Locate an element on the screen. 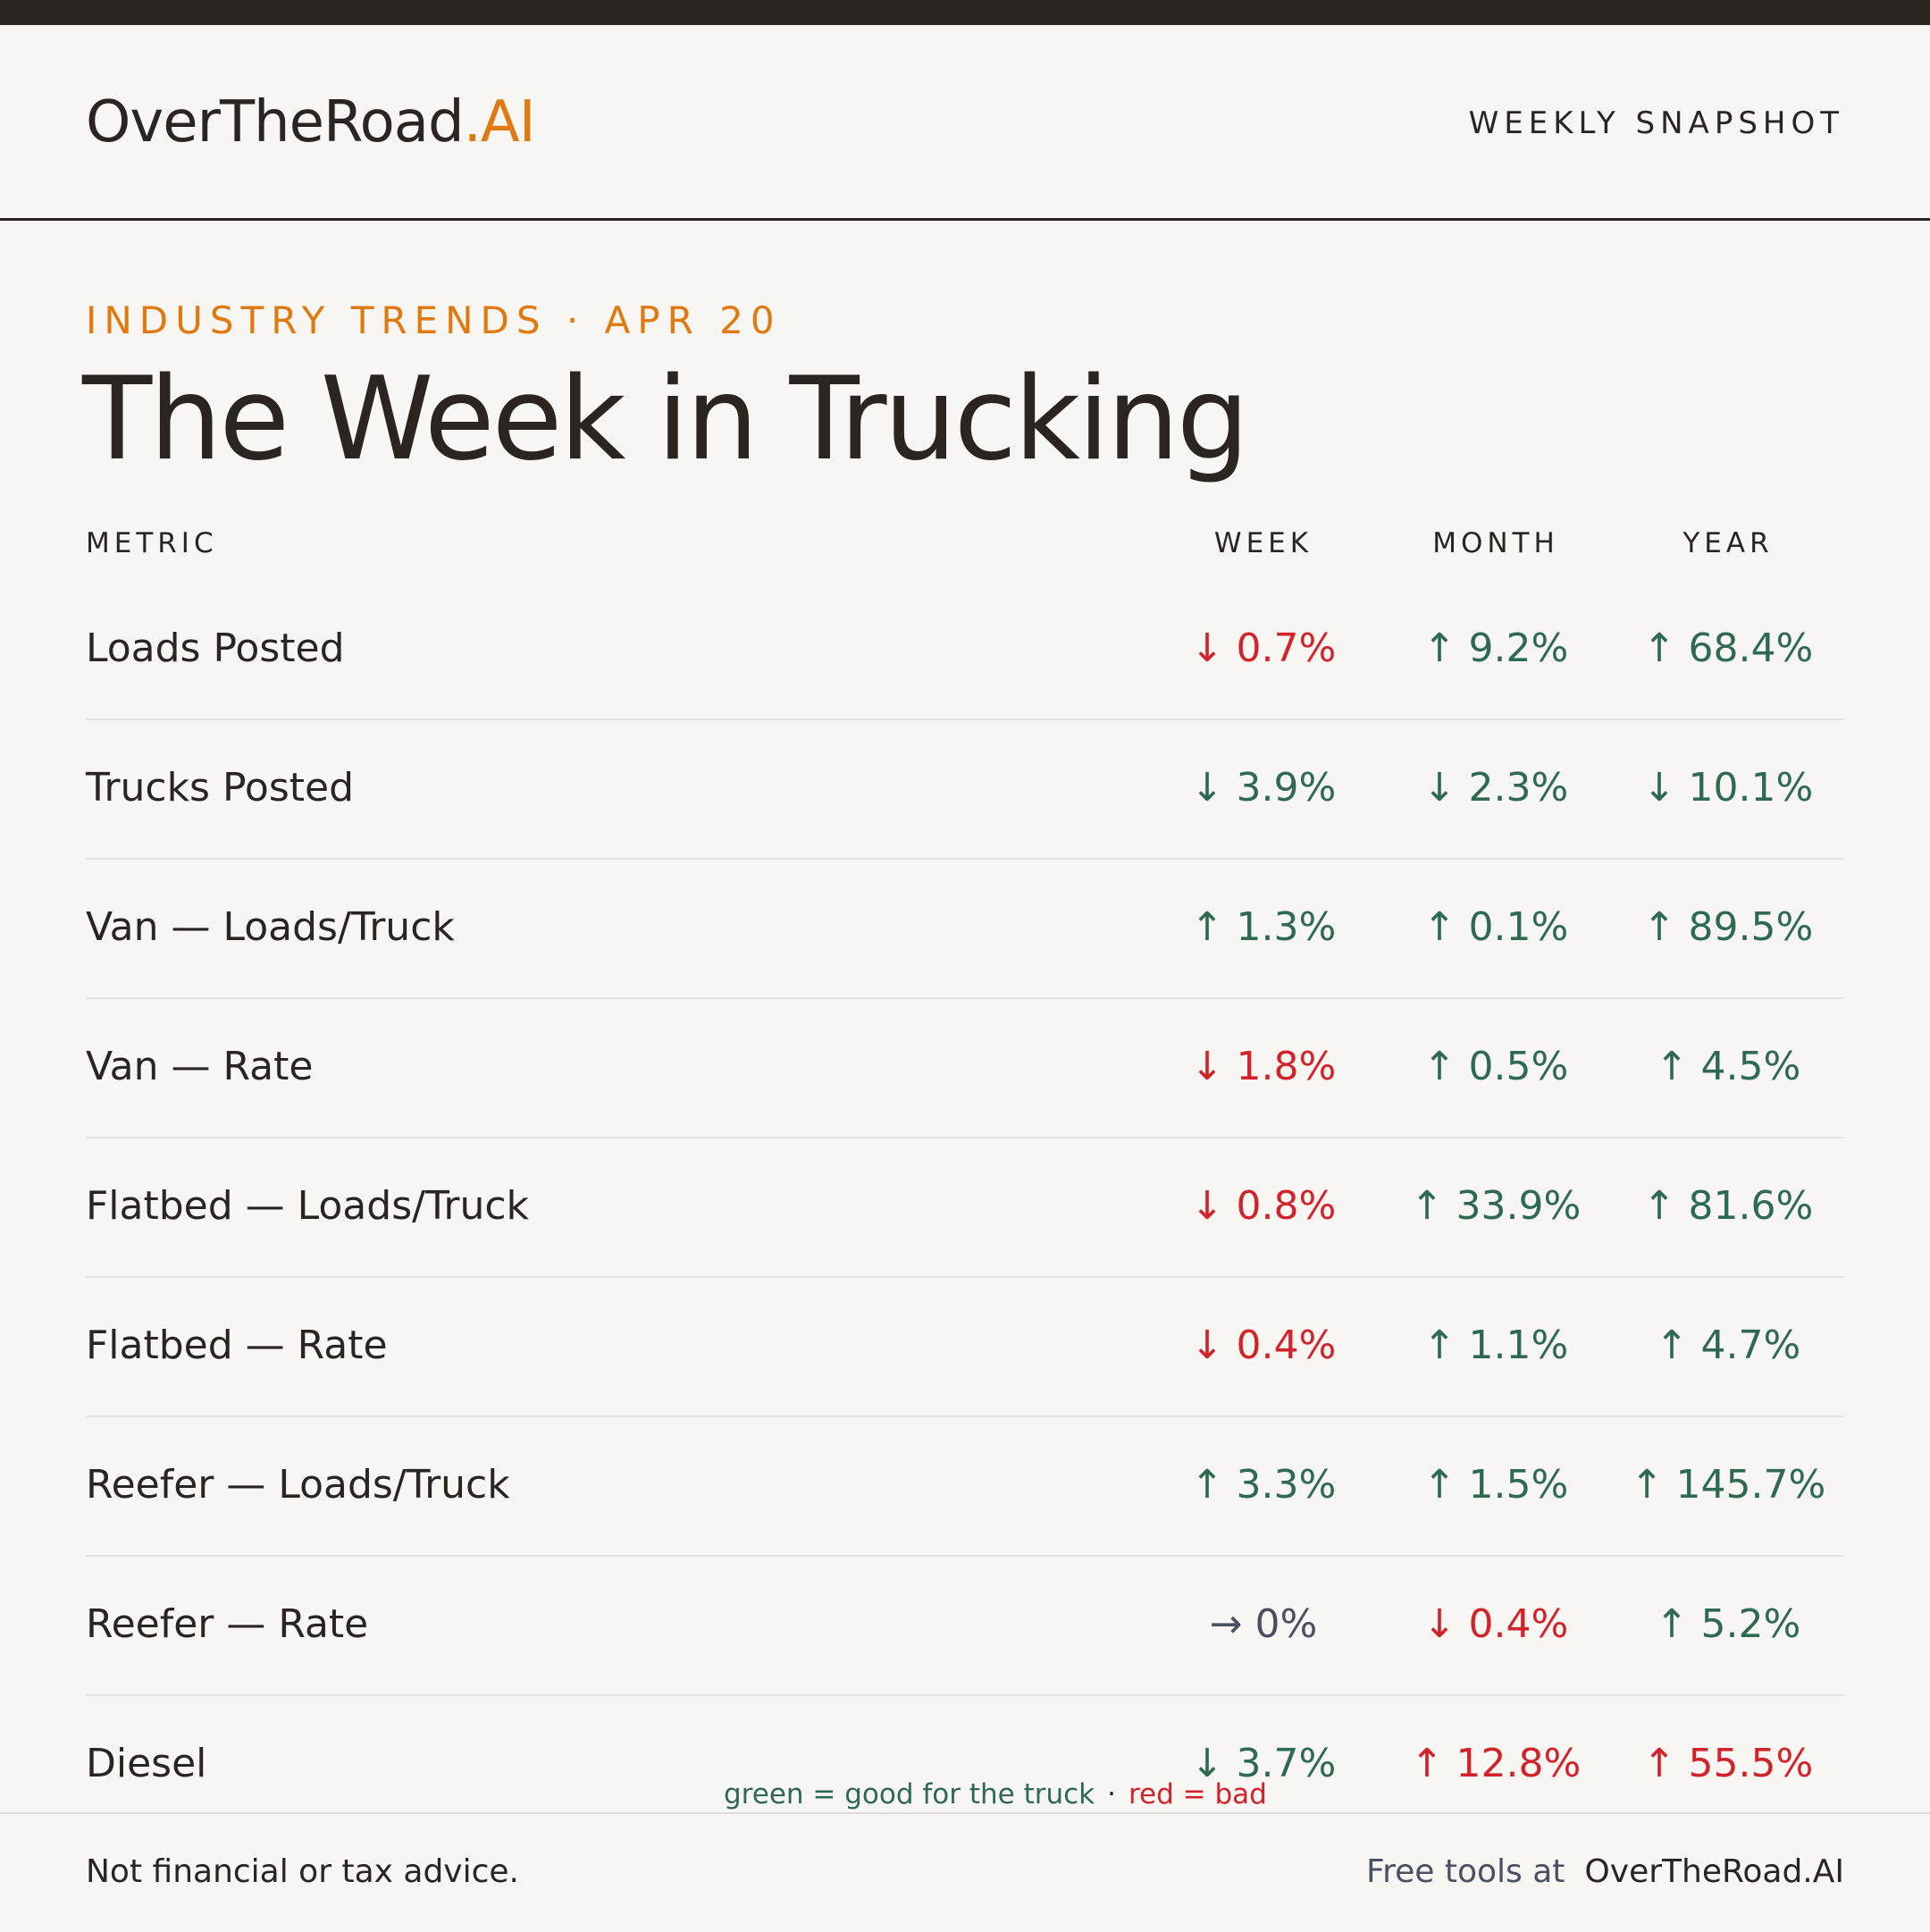  week-change: ↓ 0.7% is located at coordinates (1263, 648).